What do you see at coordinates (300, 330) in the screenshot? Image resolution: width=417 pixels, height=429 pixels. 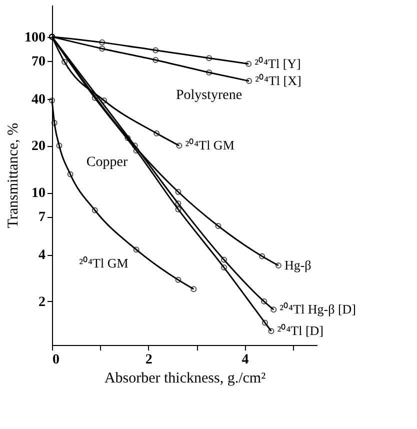 I see `series-label: ²⁰⁴Tl [D]` at bounding box center [300, 330].